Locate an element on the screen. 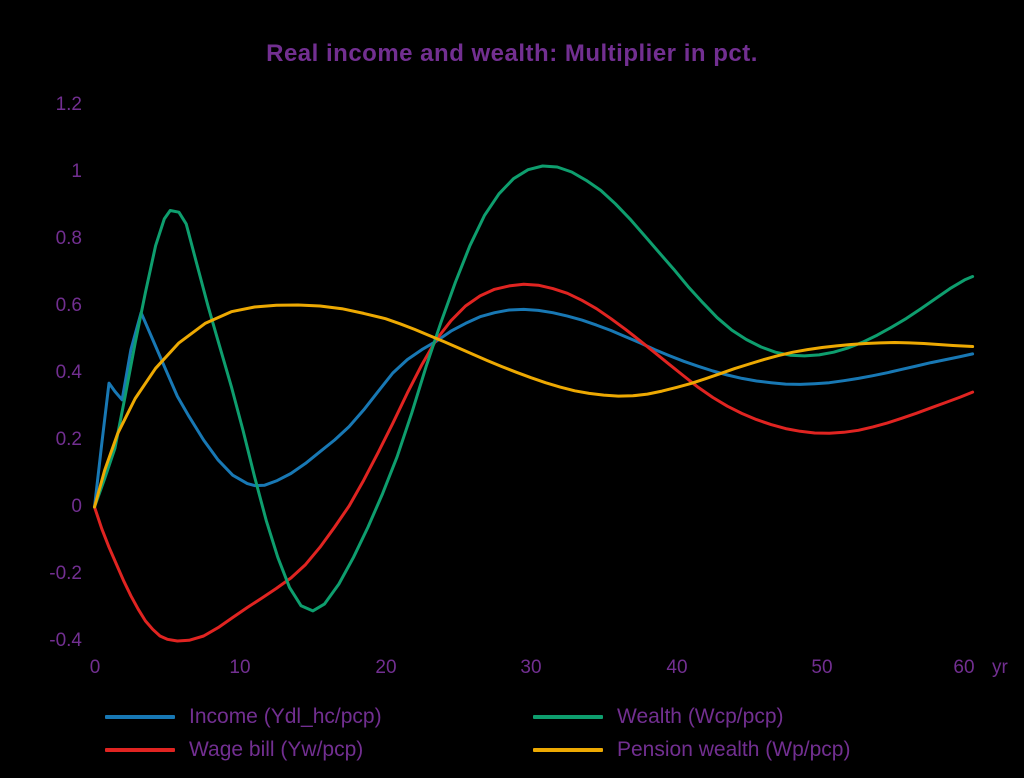 The image size is (1024, 778). y-tick-label: 1 is located at coordinates (76, 171).